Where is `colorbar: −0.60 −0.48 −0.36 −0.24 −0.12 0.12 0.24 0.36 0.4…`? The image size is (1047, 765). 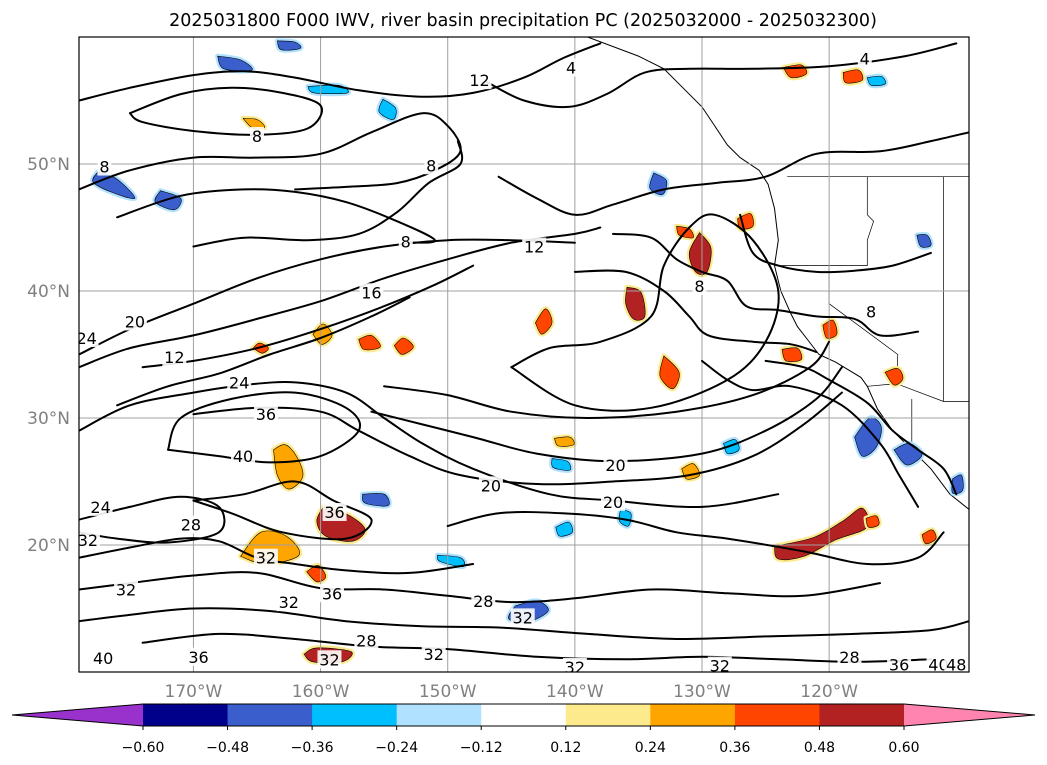
colorbar: −0.60 −0.48 −0.36 −0.24 −0.12 0.12 0.24 0.36 0.4… is located at coordinates (523, 729).